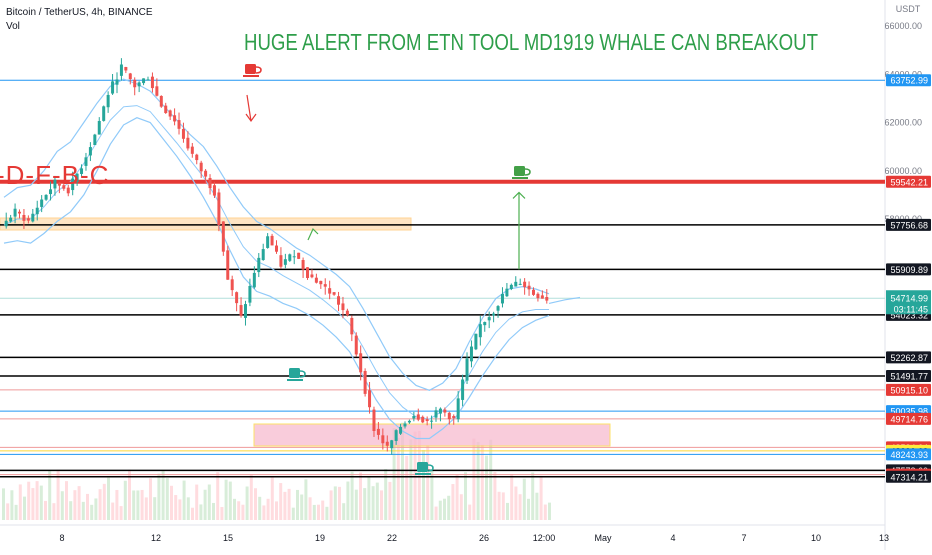  What do you see at coordinates (908, 302) in the screenshot?
I see `last-price-tag` at bounding box center [908, 302].